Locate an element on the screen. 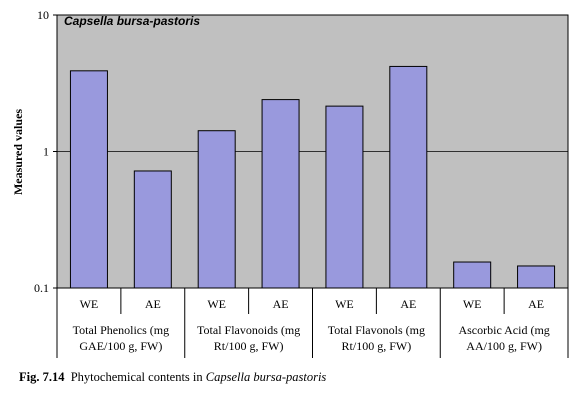 The height and width of the screenshot is (400, 582). caption-species: Capsella bursa-pastoris is located at coordinates (266, 377).